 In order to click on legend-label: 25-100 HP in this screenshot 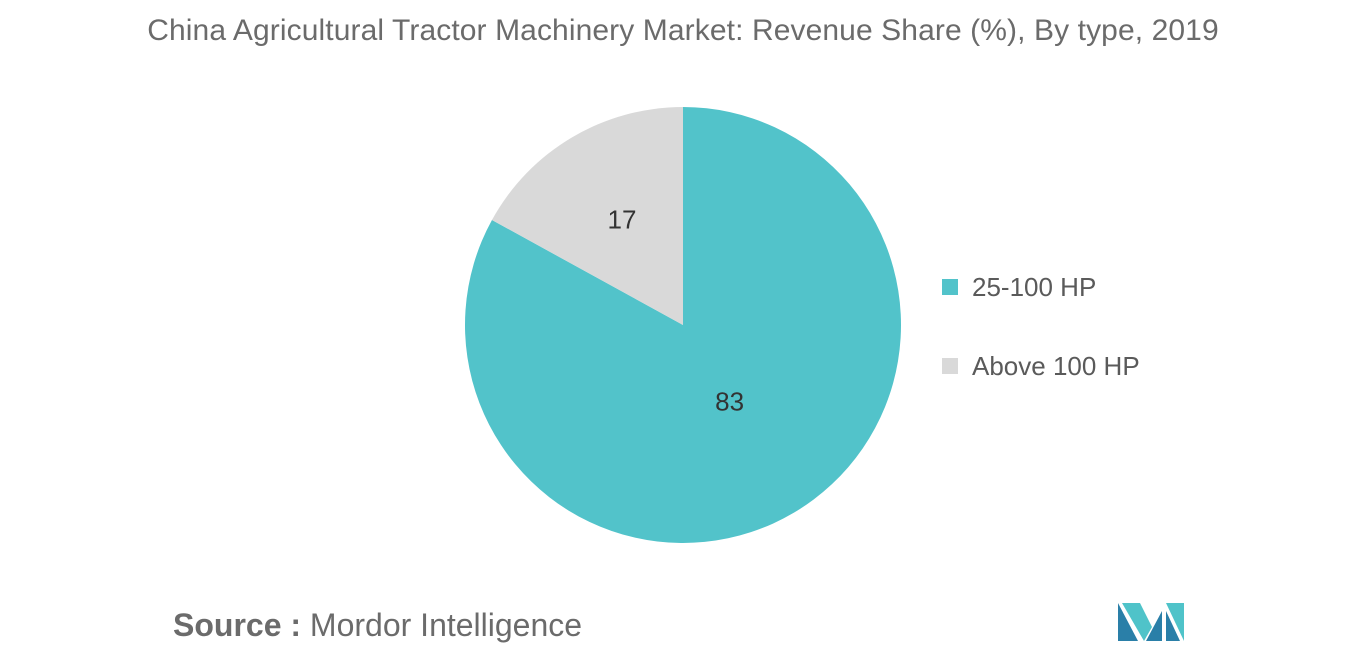, I will do `click(1034, 286)`.